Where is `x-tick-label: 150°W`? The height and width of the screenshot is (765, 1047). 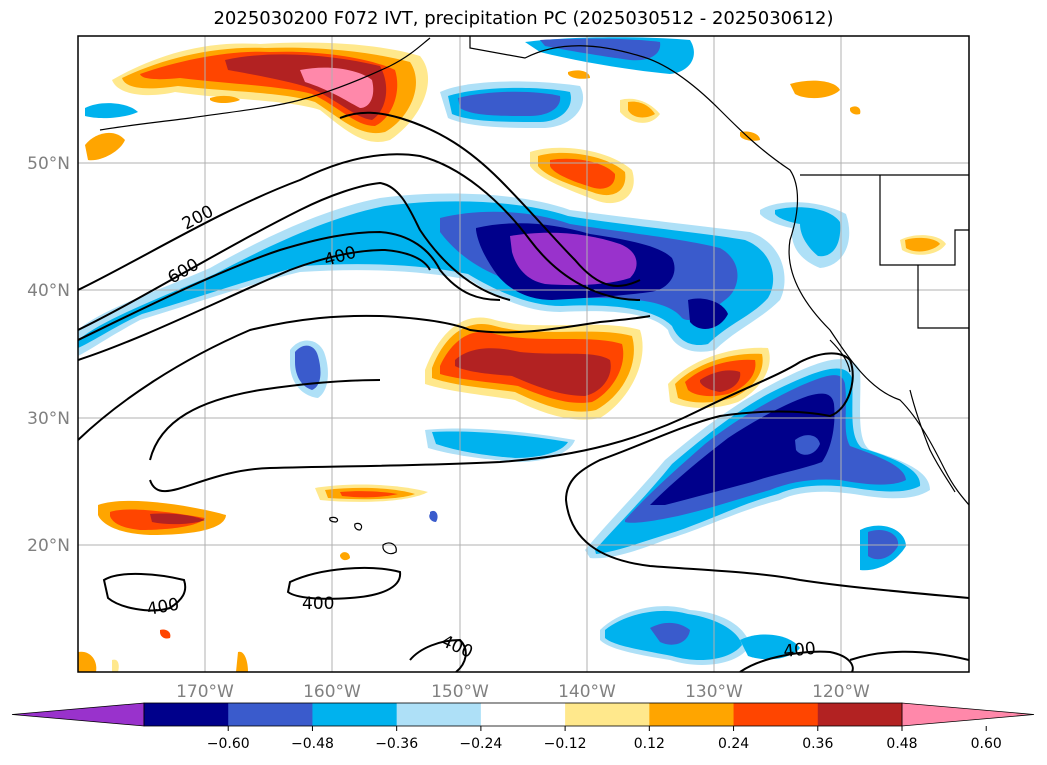 x-tick-label: 150°W is located at coordinates (460, 692).